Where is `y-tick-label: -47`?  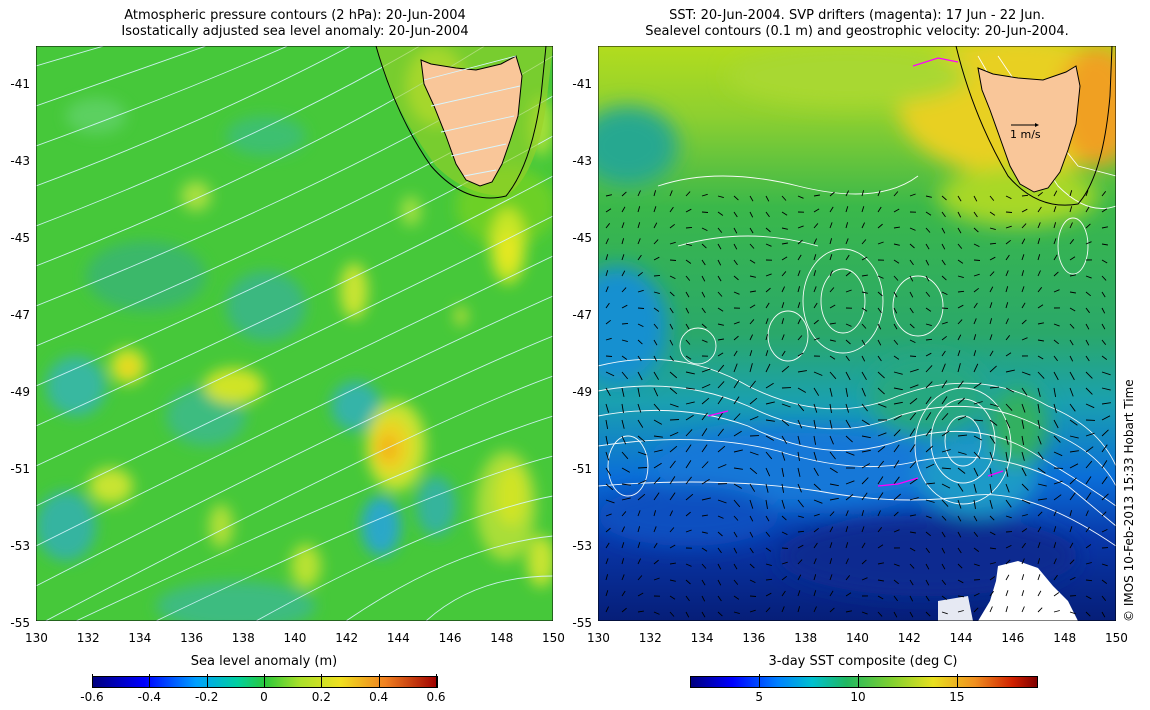
y-tick-label: -47 is located at coordinates (20, 315).